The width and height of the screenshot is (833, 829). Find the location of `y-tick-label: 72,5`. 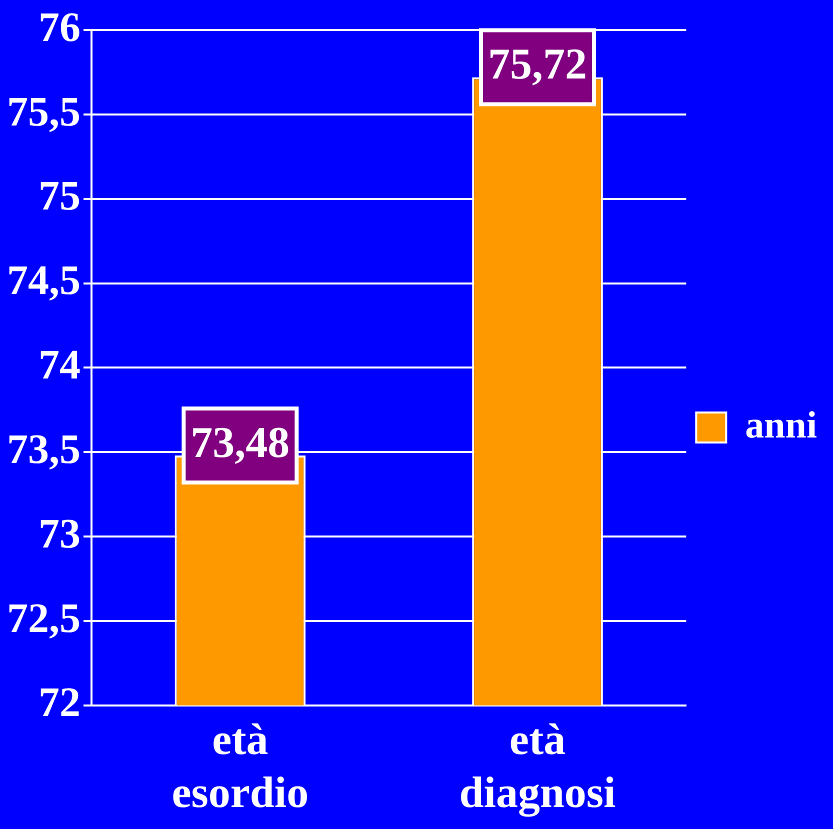

y-tick-label: 72,5 is located at coordinates (43, 619).